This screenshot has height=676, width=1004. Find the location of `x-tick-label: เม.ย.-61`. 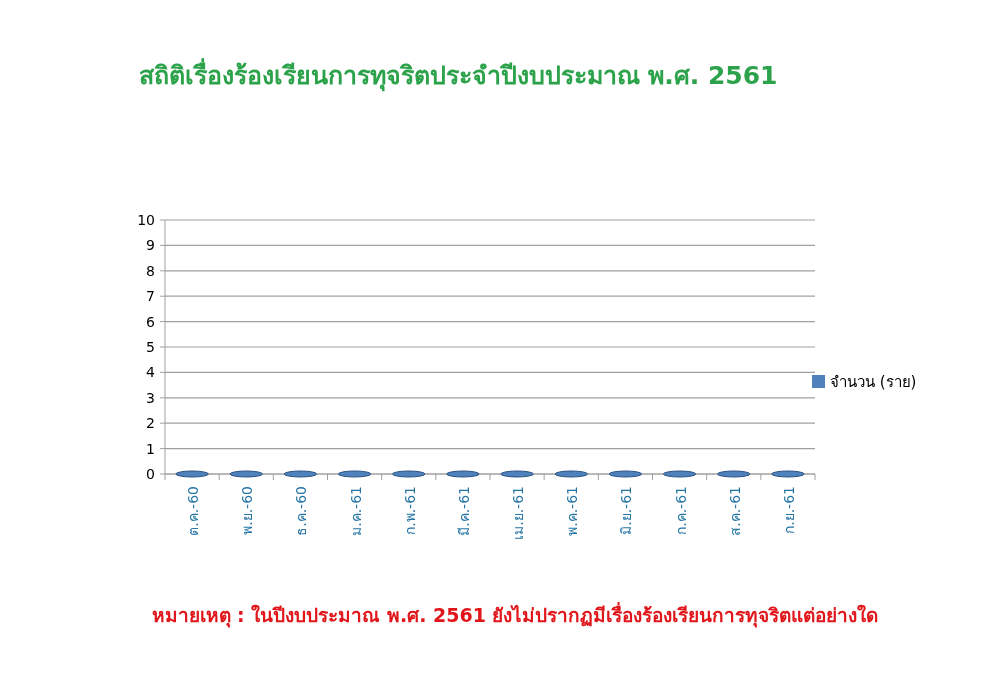

x-tick-label: เม.ย.-61 is located at coordinates (518, 513).